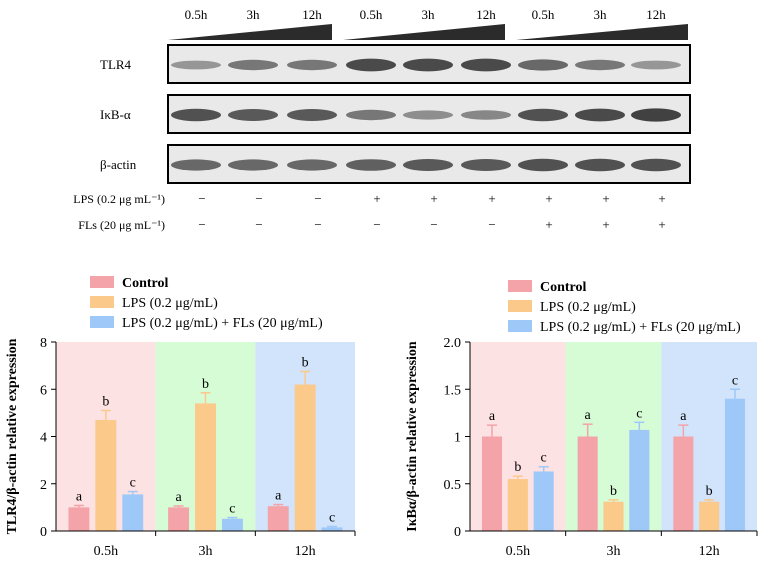  Describe the element at coordinates (457, 438) in the screenshot. I see `y-tick-label: 1` at that location.